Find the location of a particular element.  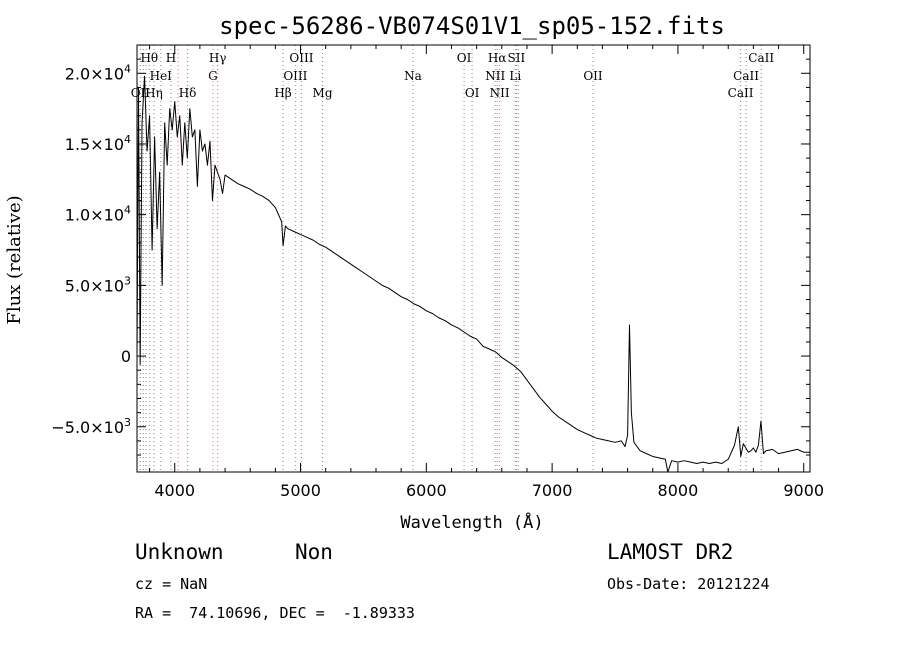

y-tick-label: 5.0×10³ is located at coordinates (98, 284).